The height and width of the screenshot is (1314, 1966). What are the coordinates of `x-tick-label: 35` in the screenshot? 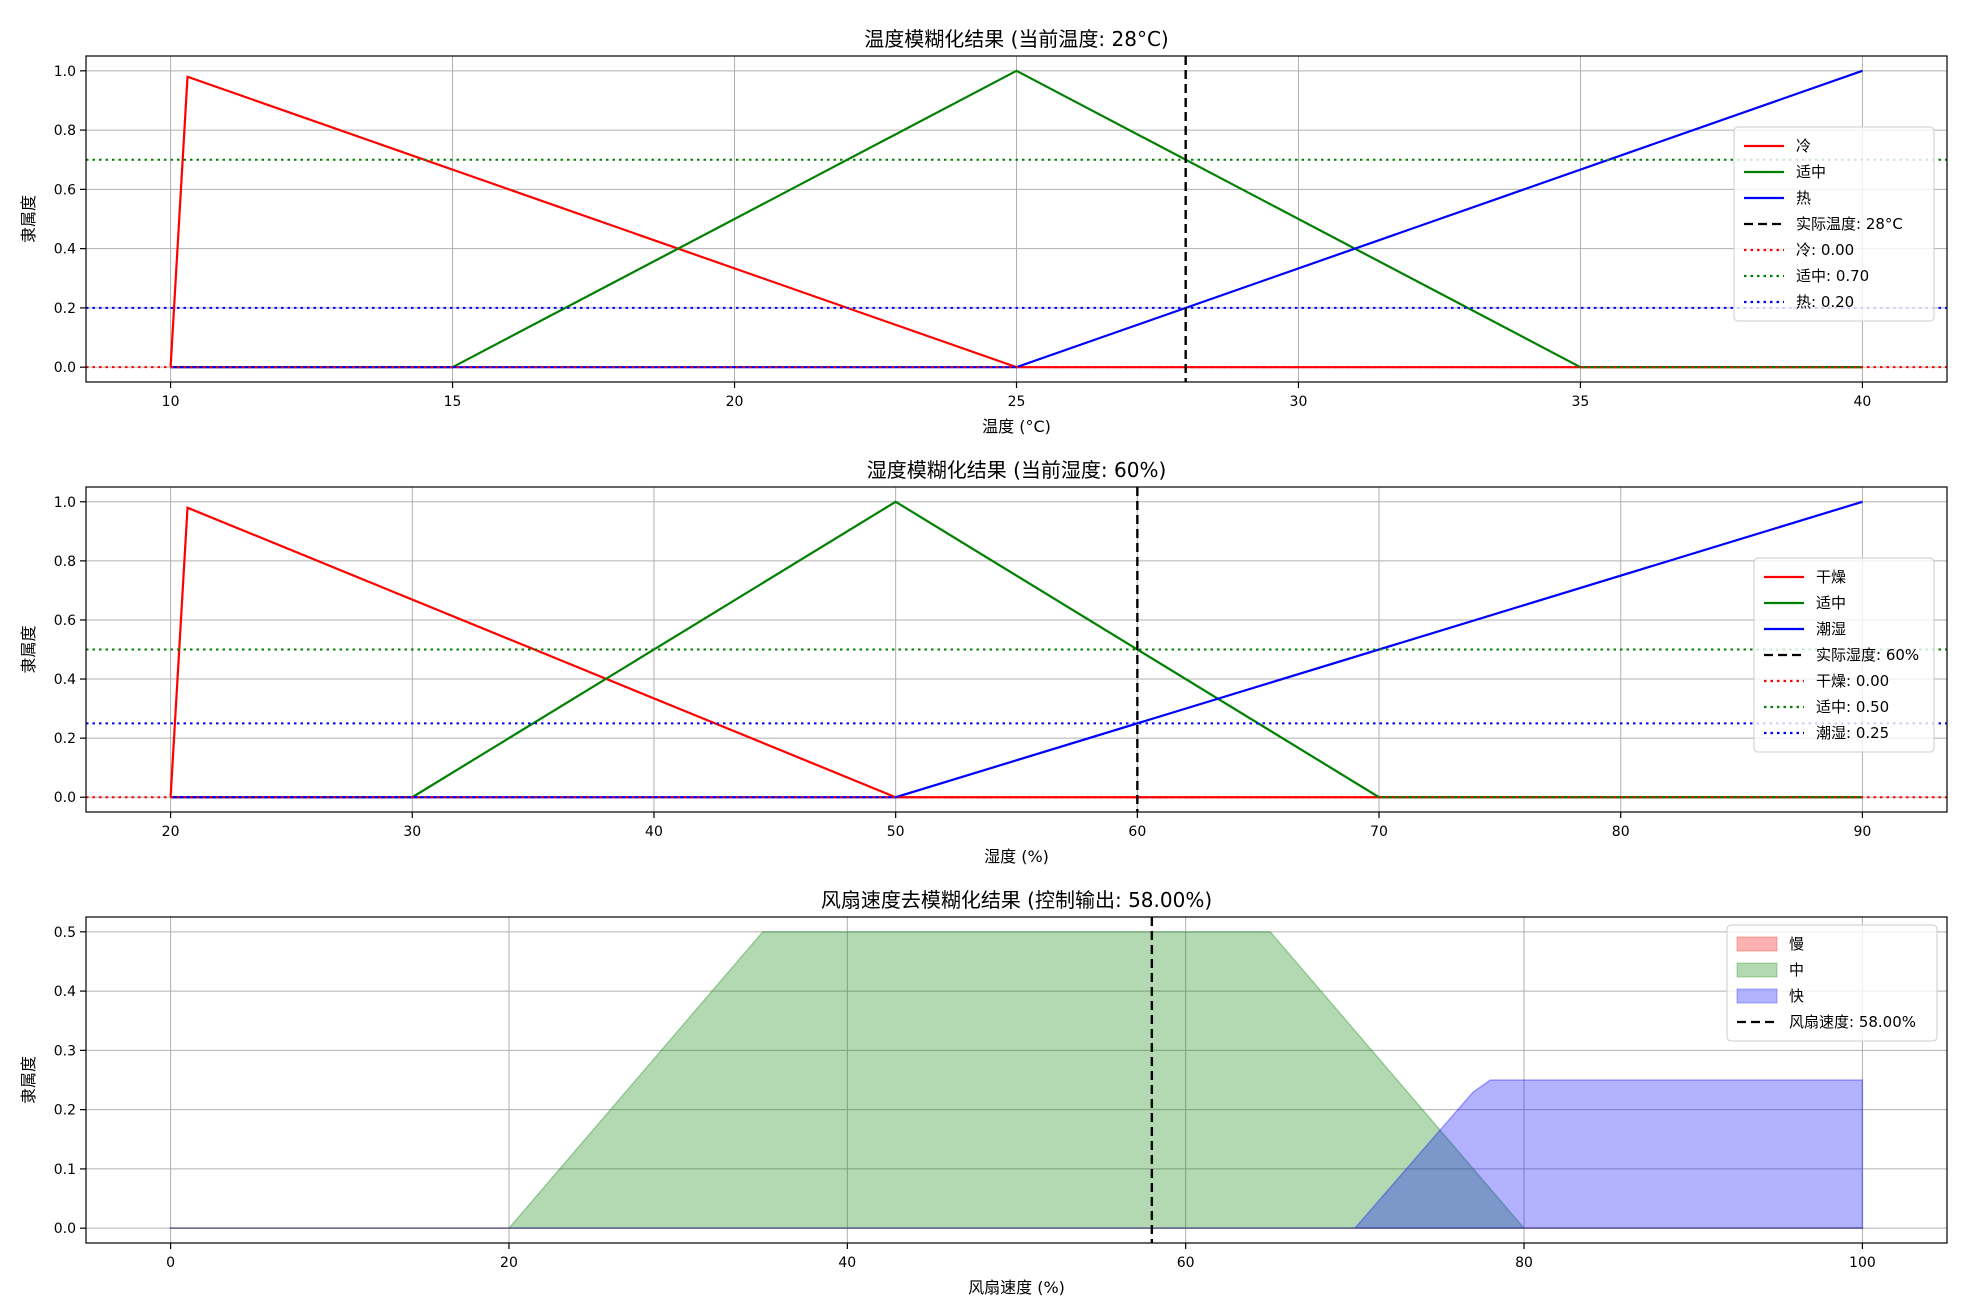 It's located at (1581, 402).